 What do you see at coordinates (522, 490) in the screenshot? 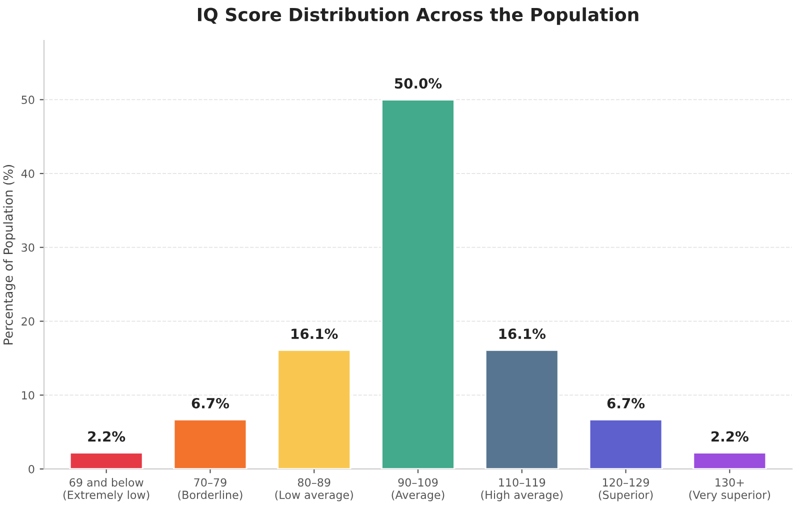
I see `x-tick-label: 110–119 (High average)` at bounding box center [522, 490].